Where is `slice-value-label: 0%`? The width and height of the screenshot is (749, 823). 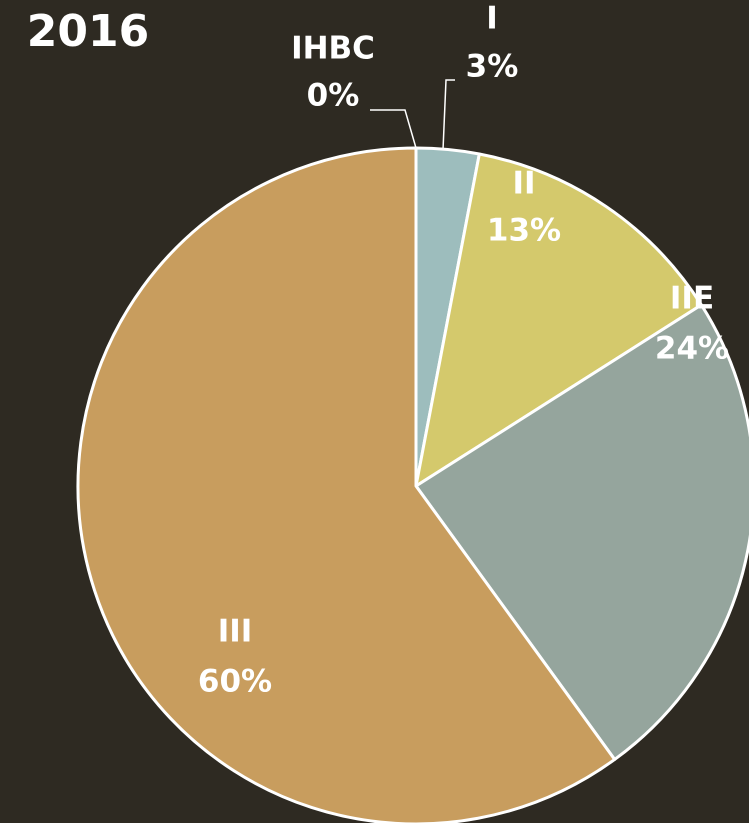
slice-value-label: 0% is located at coordinates (333, 96).